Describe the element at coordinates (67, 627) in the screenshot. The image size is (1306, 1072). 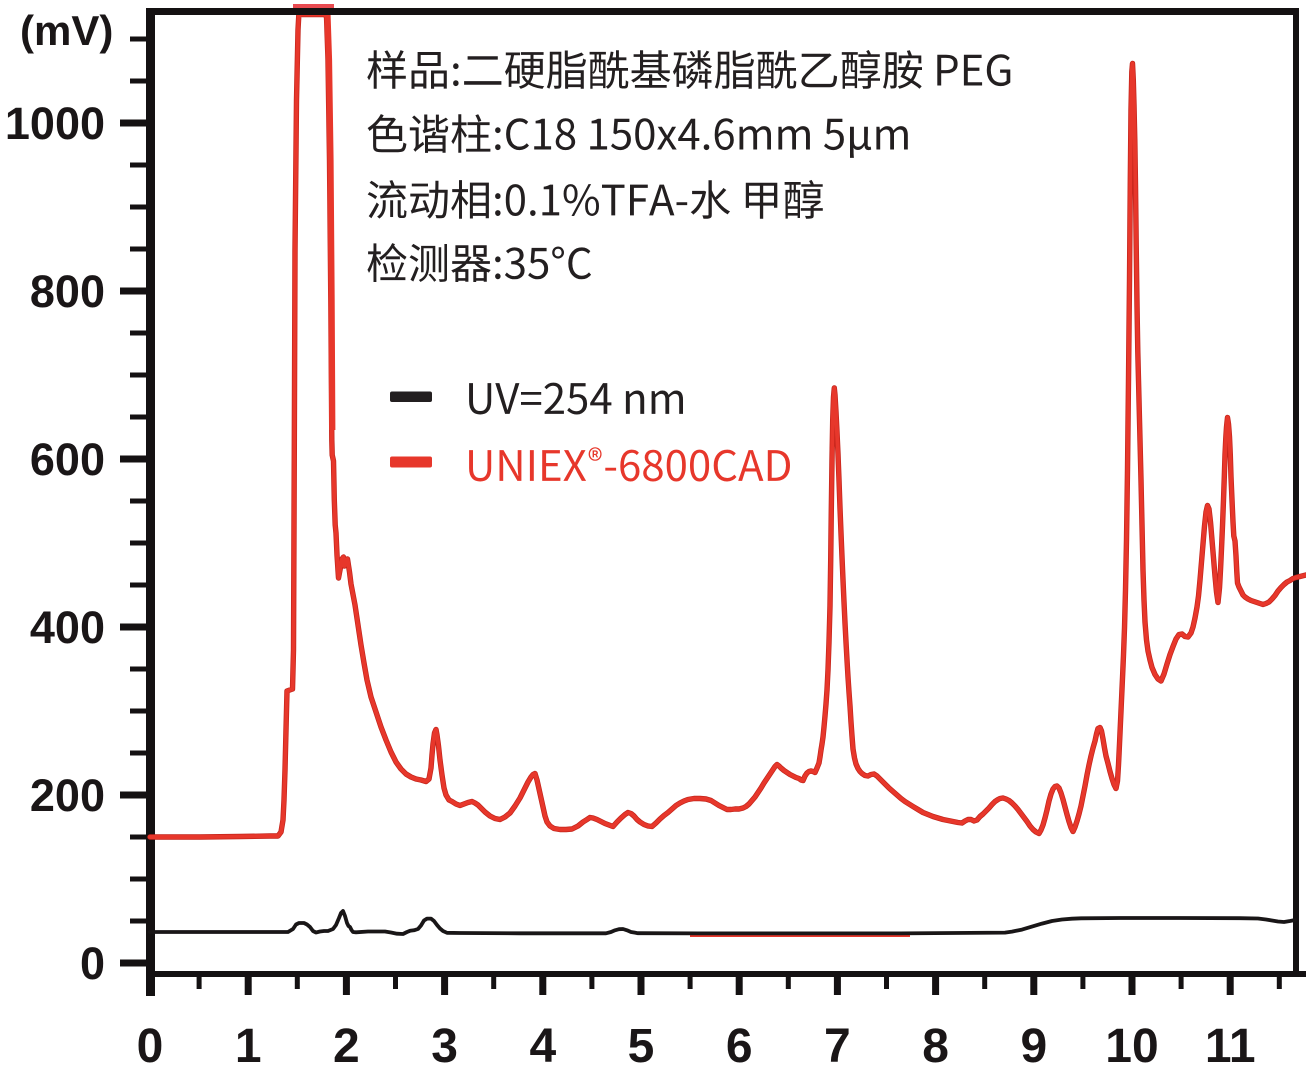
I see `svg-text: 400` at that location.